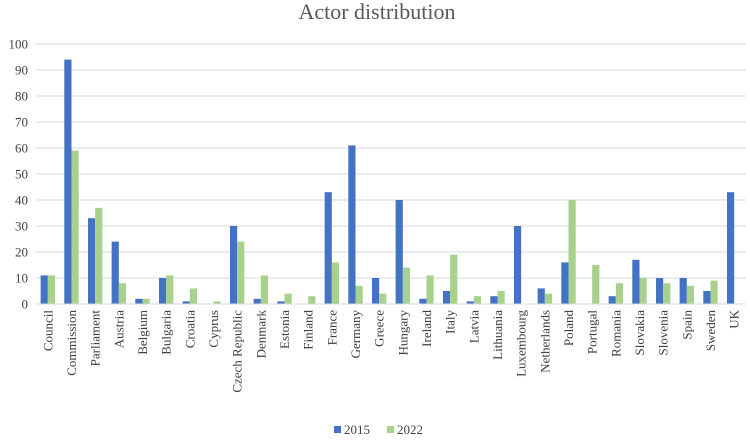 This screenshot has height=443, width=750. Describe the element at coordinates (612, 300) in the screenshot. I see `bar-2015-romania` at that location.